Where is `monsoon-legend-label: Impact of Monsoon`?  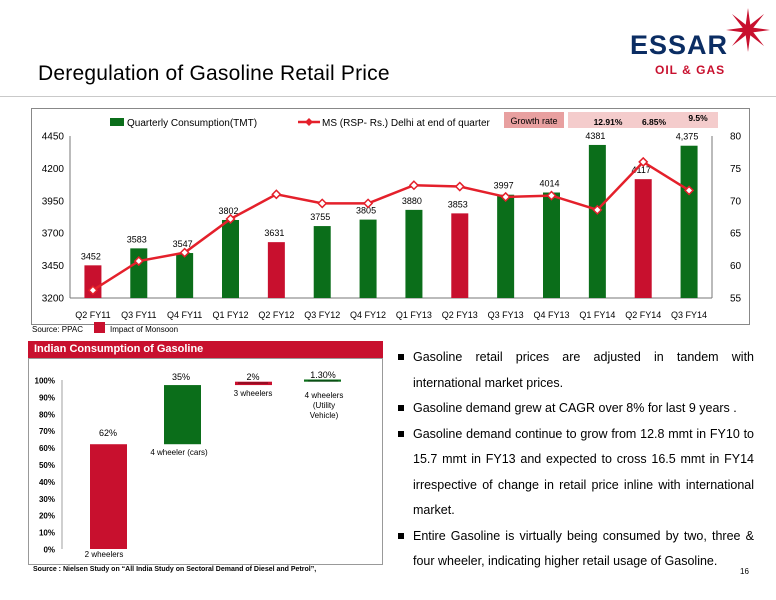 monsoon-legend-label: Impact of Monsoon is located at coordinates (144, 329).